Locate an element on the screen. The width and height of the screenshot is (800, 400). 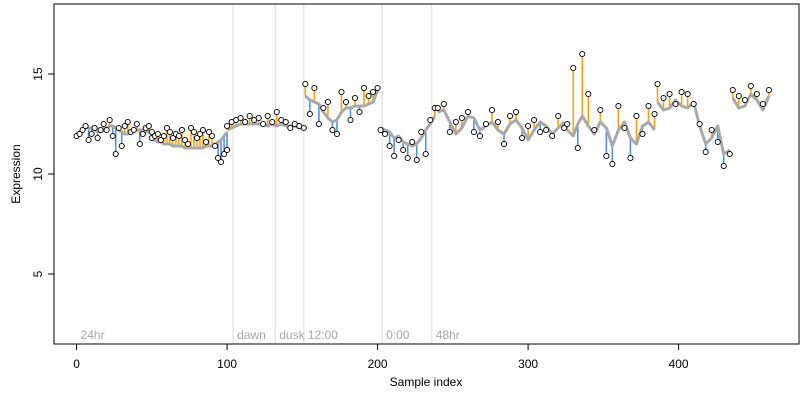
x-axis-title: Sample index is located at coordinates (426, 382).